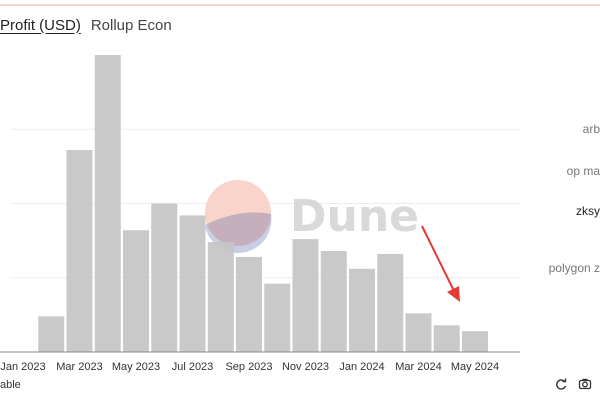  What do you see at coordinates (583, 171) in the screenshot?
I see `legend-item-op-mainnet: op ma` at bounding box center [583, 171].